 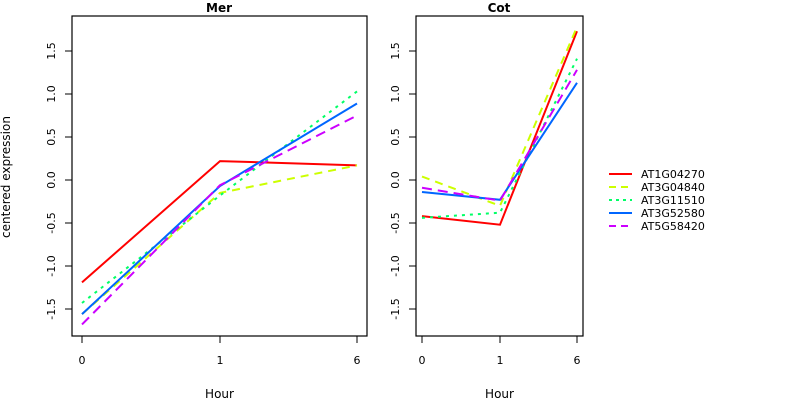 I want to click on legend-item: AT3G52580, so click(x=657, y=213).